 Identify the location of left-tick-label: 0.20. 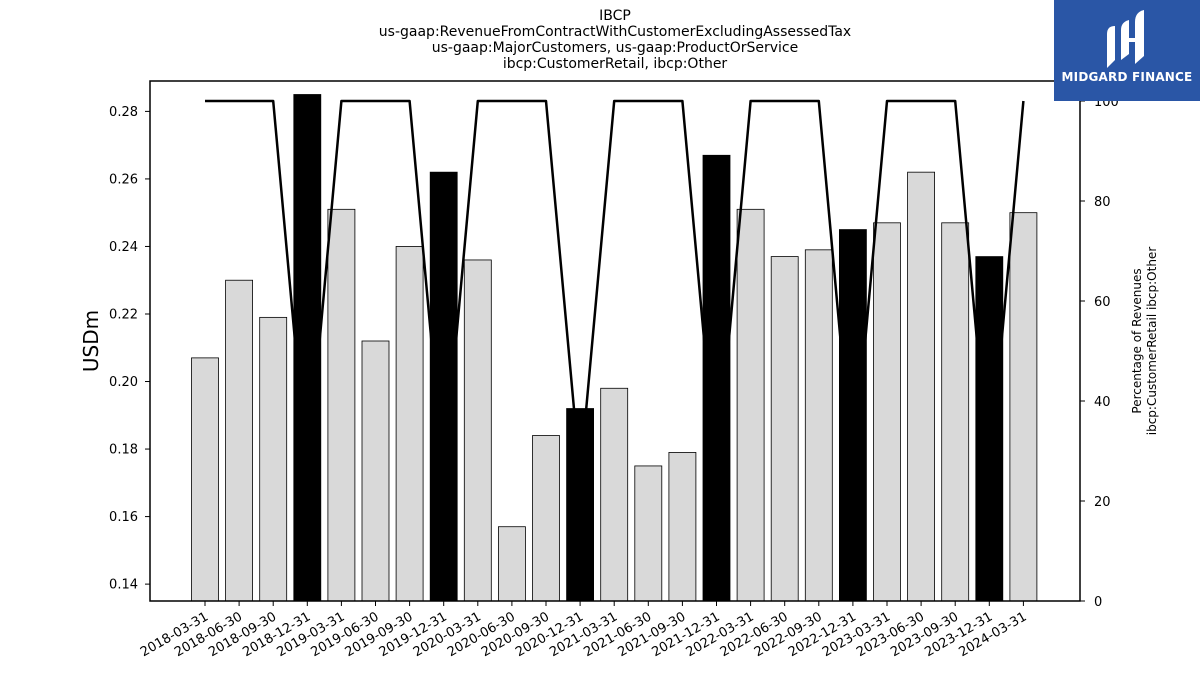
(123, 382).